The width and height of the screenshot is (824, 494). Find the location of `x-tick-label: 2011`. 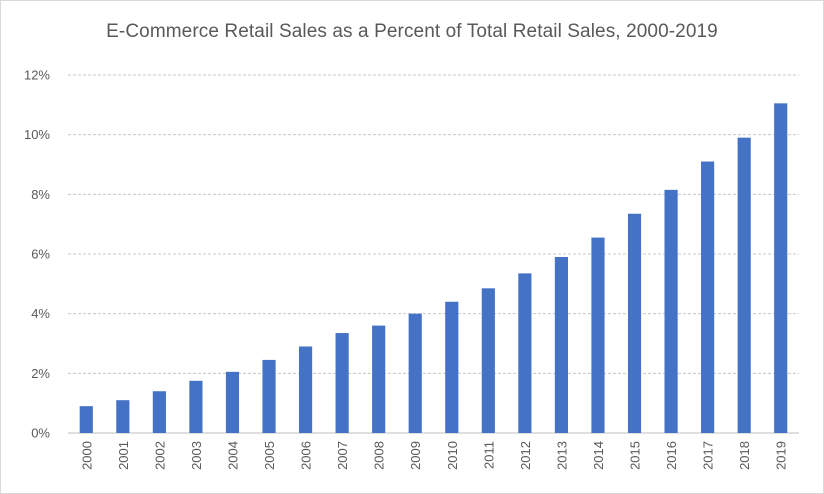

x-tick-label: 2011 is located at coordinates (488, 455).